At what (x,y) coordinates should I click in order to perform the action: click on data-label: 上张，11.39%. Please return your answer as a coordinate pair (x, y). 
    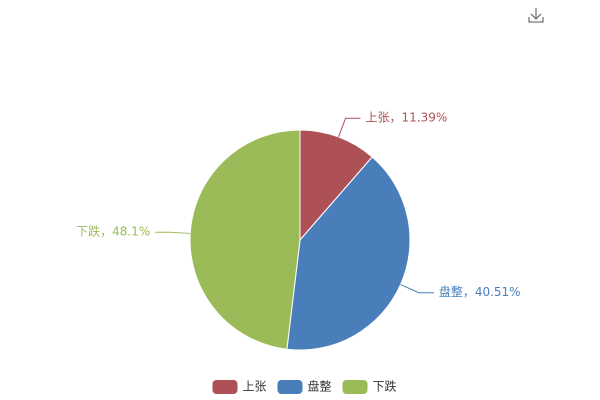
    Looking at the image, I should click on (407, 118).